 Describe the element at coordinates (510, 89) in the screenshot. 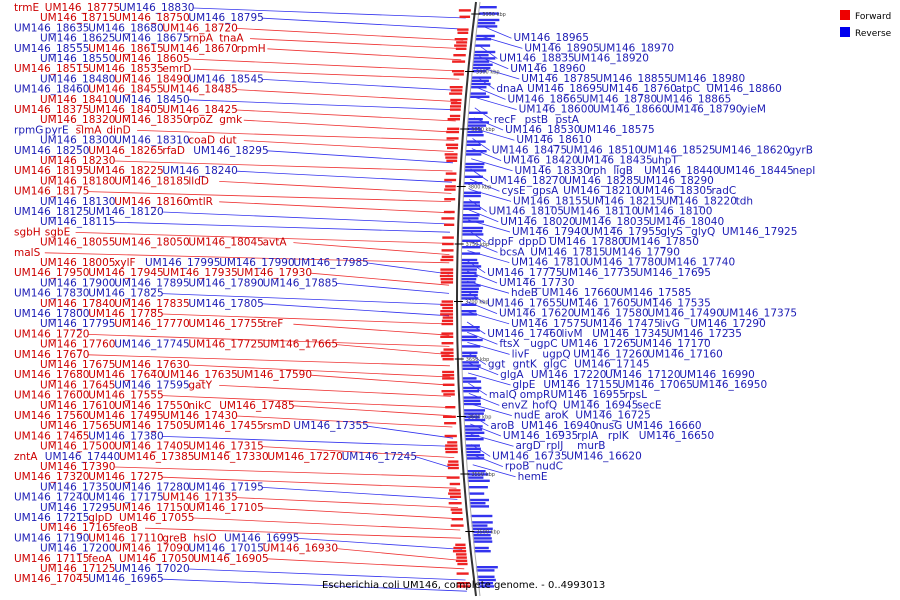

I see `gene-label-right: dnaA` at that location.